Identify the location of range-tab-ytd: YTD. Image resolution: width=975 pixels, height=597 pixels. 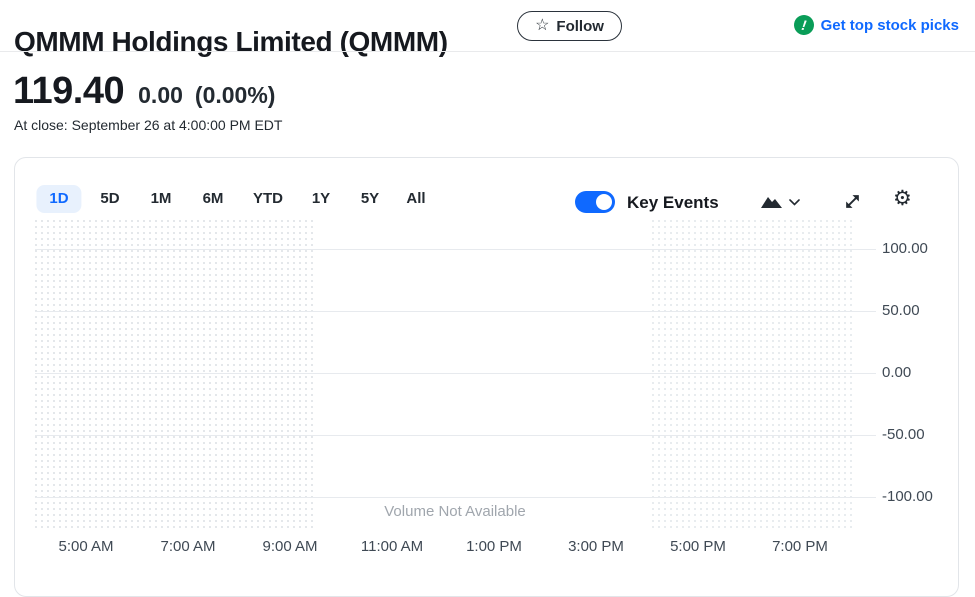
(268, 198).